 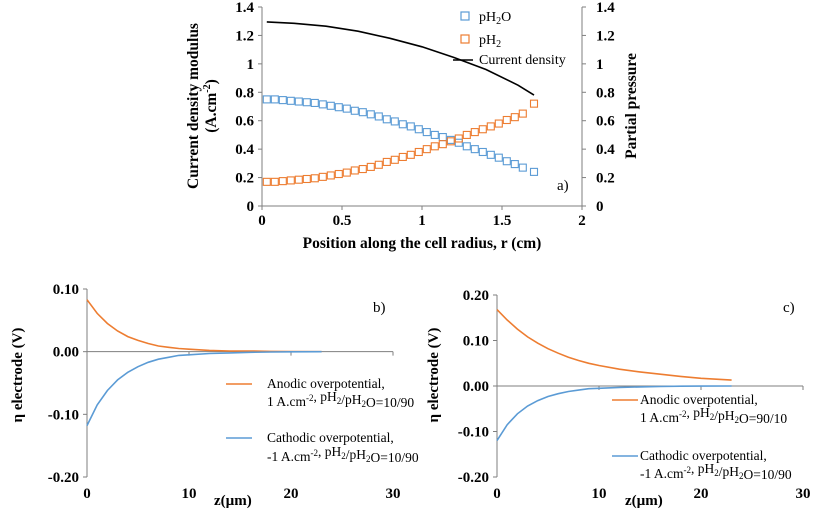 I want to click on panel-a-xtick-label: 1, so click(x=422, y=221).